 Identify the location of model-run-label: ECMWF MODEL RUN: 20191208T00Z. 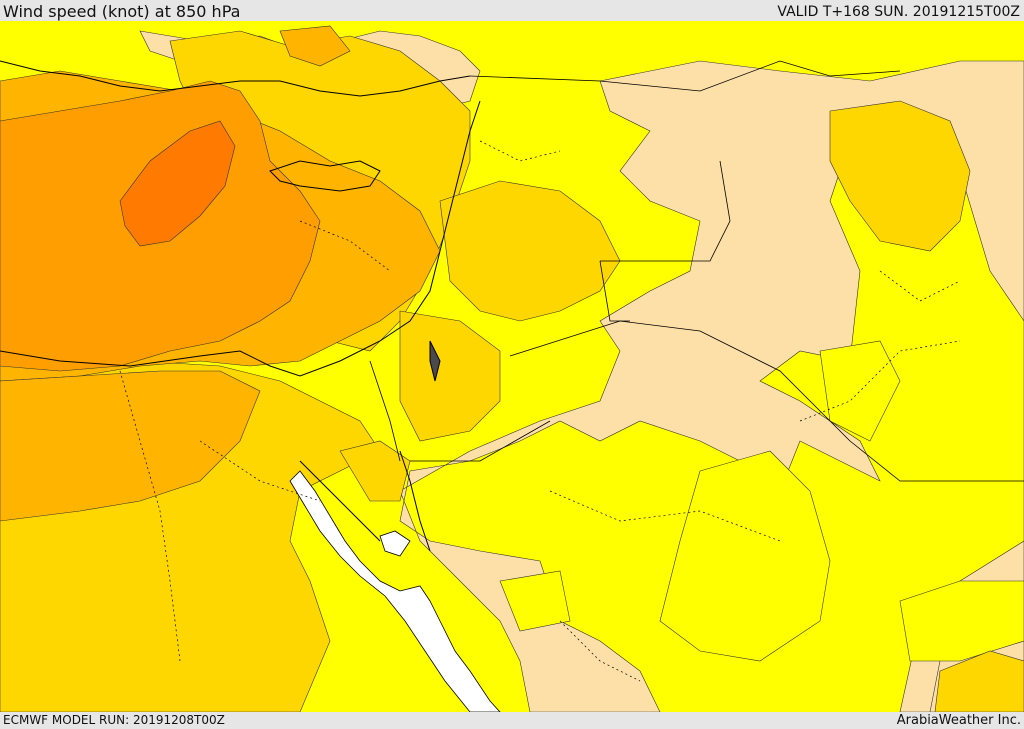
(114, 720).